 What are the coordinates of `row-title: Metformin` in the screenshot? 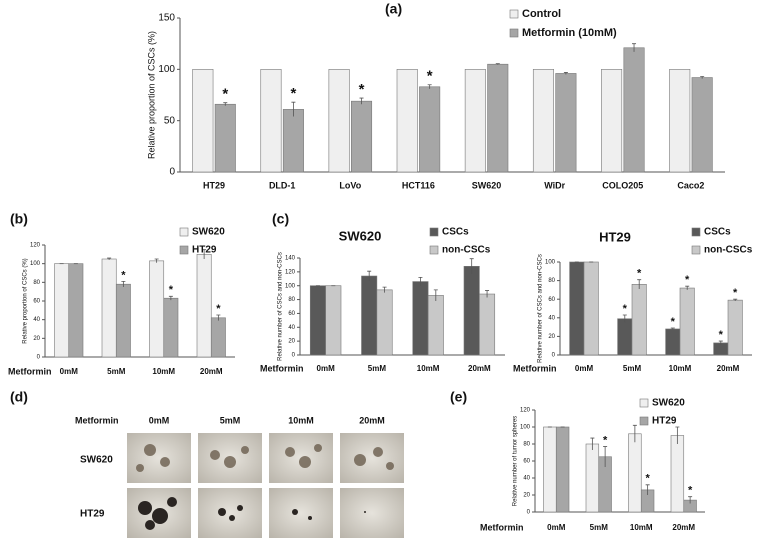 It's located at (97, 420).